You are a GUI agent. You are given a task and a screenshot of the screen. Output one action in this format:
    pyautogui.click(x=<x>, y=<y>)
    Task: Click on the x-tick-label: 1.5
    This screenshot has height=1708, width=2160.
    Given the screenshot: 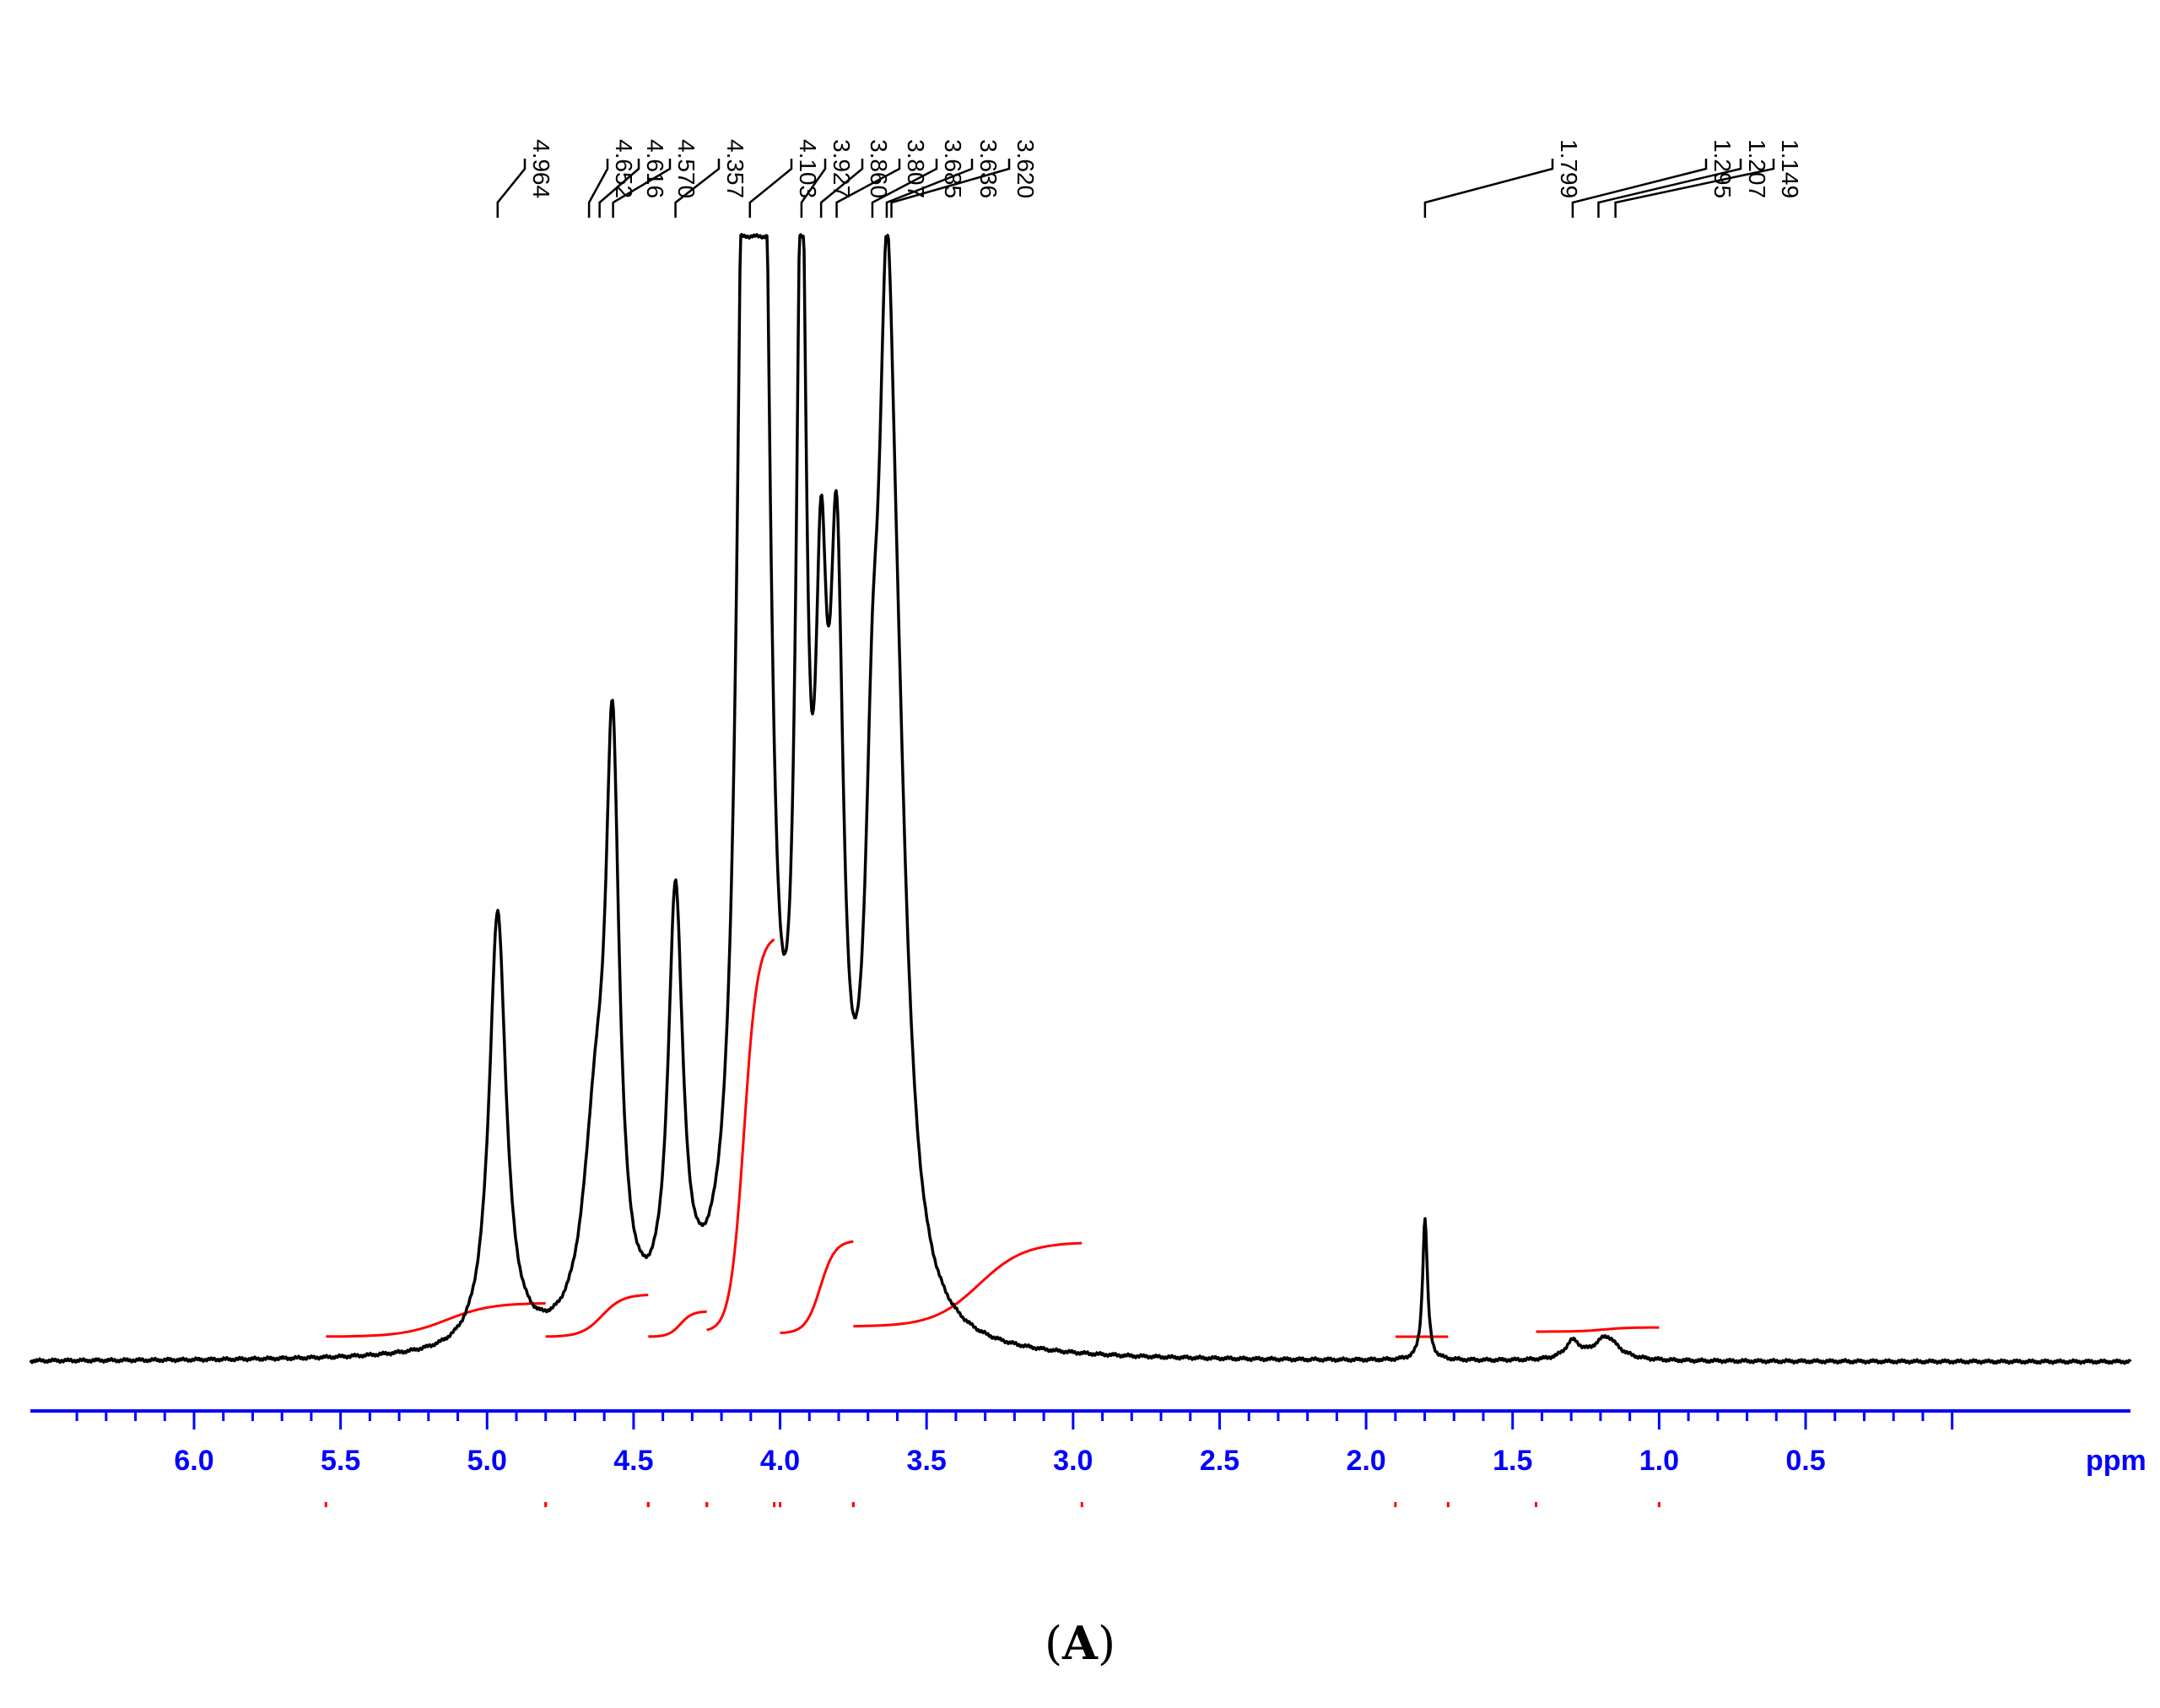 What is the action you would take?
    pyautogui.click(x=1512, y=1461)
    